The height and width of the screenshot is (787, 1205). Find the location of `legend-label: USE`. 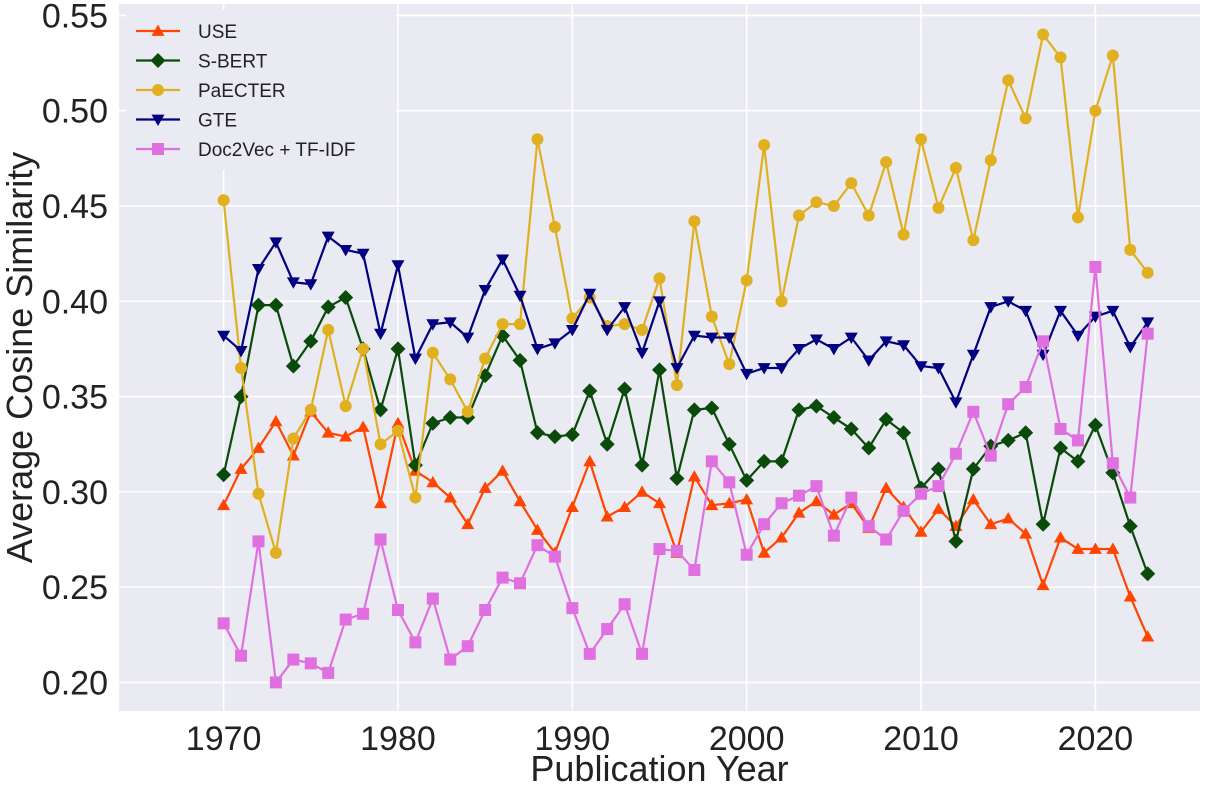

legend-label: USE is located at coordinates (217, 32).